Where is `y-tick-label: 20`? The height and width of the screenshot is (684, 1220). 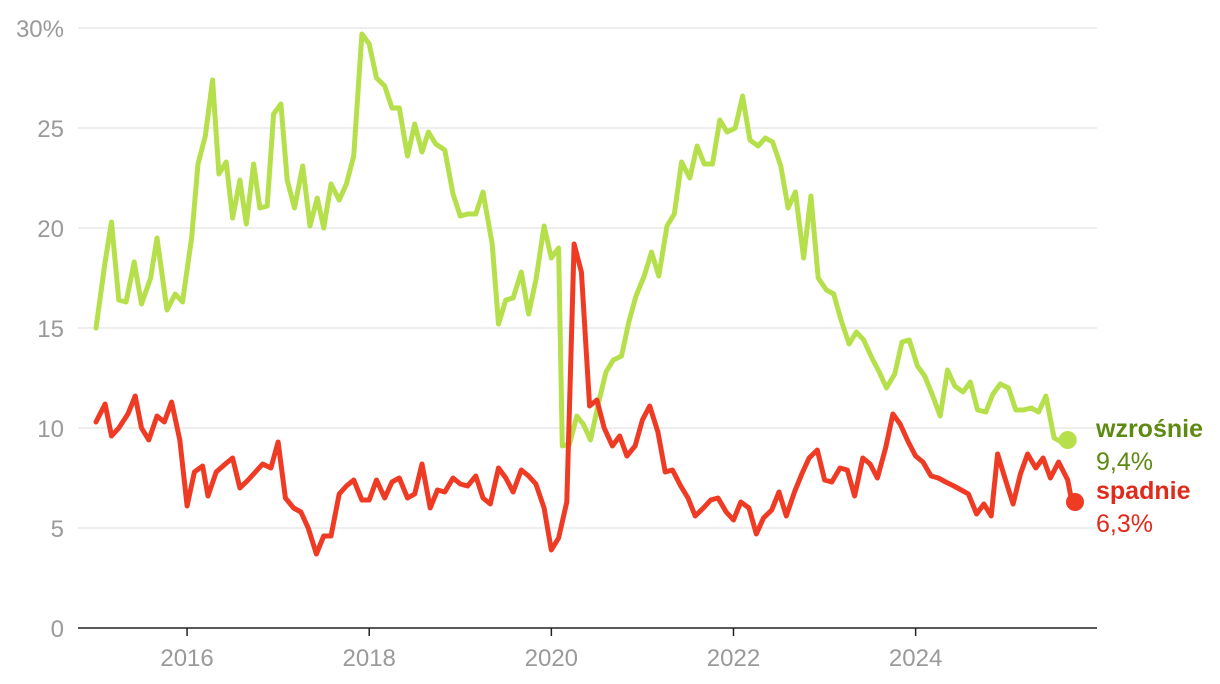 y-tick-label: 20 is located at coordinates (50, 229).